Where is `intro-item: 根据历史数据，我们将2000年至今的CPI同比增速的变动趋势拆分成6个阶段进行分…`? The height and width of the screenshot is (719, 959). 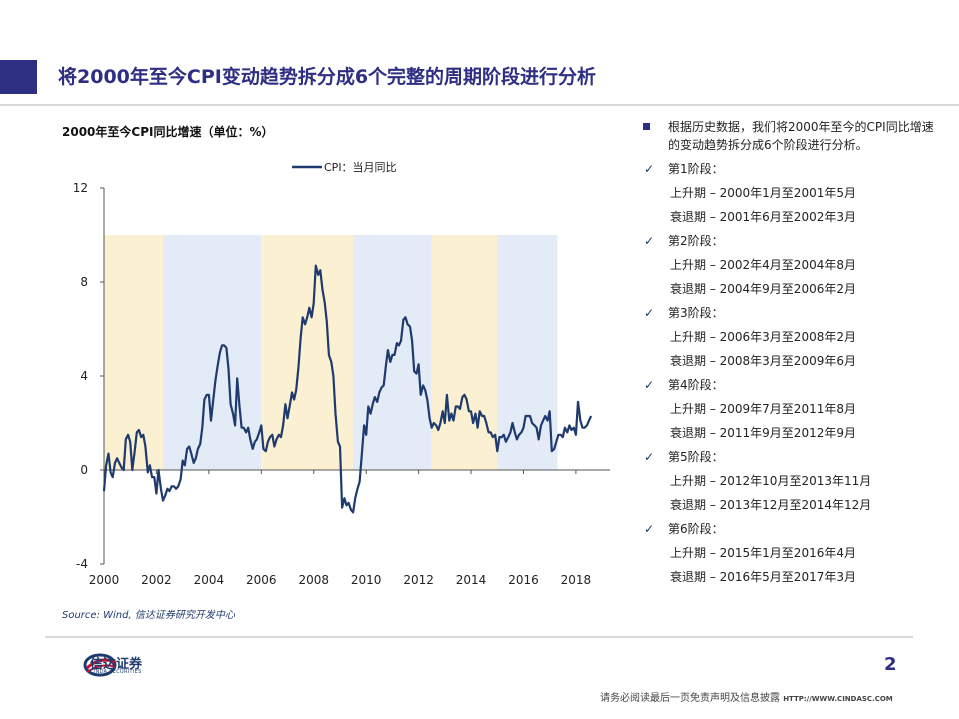 intro-item: 根据历史数据，我们将2000年至今的CPI同比增速的变动趋势拆分成6个阶段进行分… is located at coordinates (790, 136).